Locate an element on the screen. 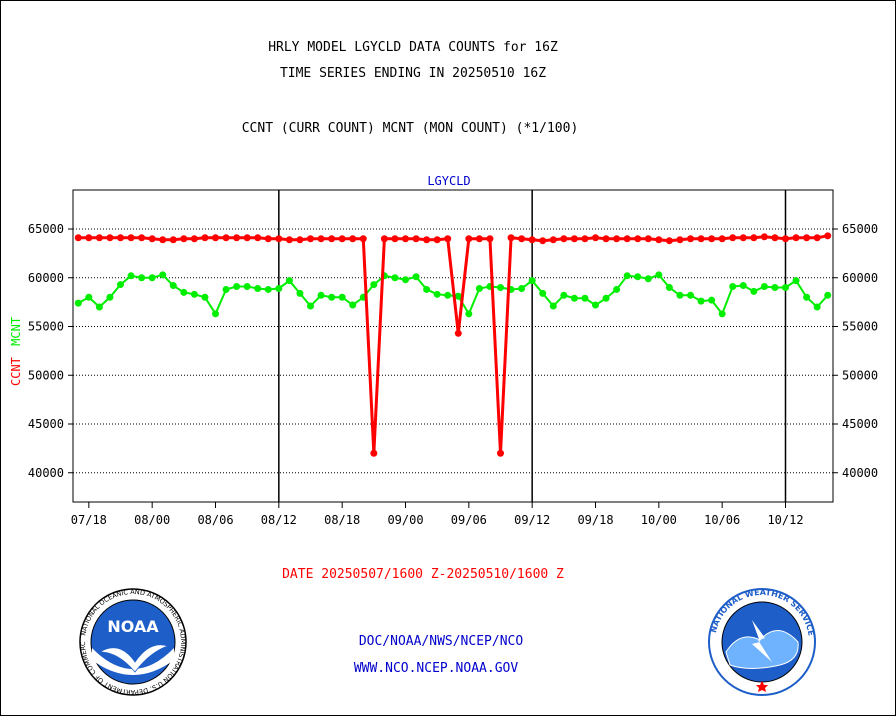 This screenshot has height=716, width=896. chart-title-line2: TIME SERIES ENDING IN 20250510 16Z is located at coordinates (413, 73).